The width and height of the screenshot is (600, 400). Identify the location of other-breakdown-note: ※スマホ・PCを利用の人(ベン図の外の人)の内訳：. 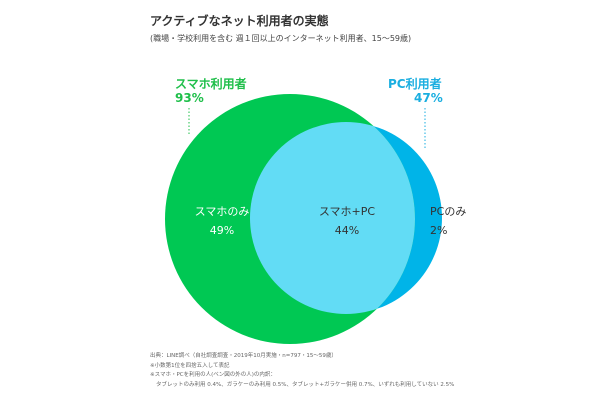
(213, 375).